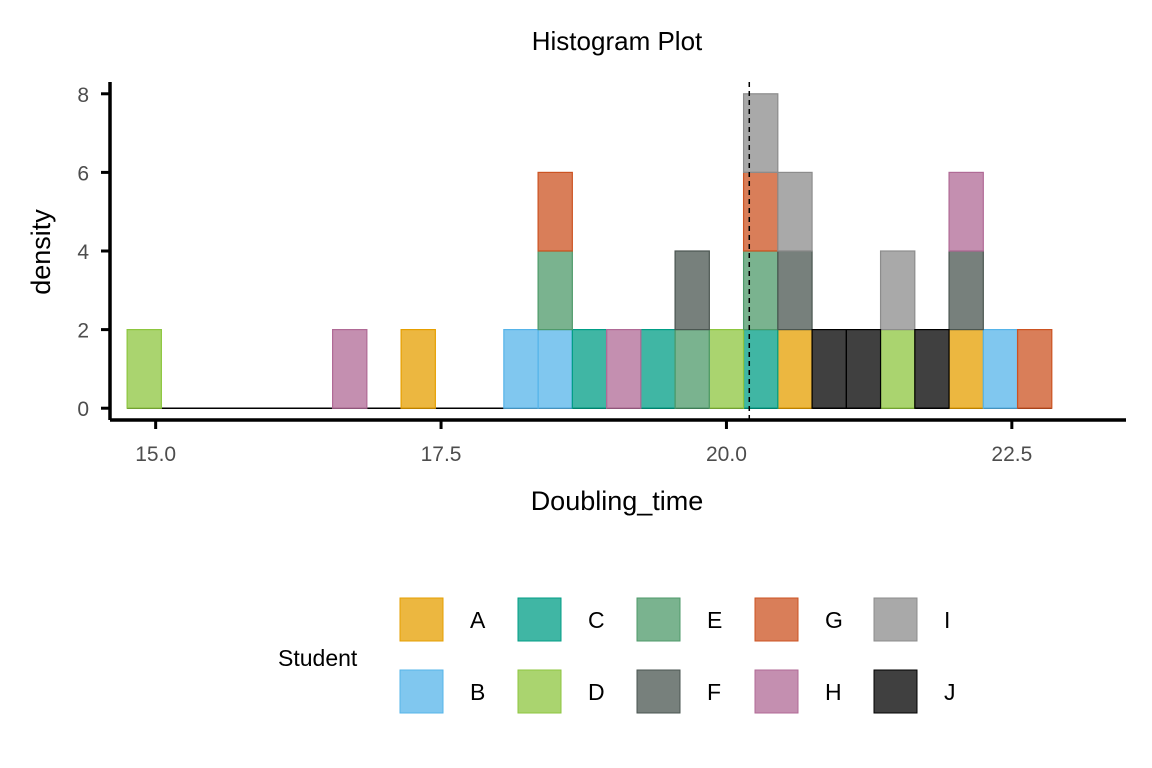 The image size is (1152, 768). I want to click on y-tick-label: 8, so click(83, 95).